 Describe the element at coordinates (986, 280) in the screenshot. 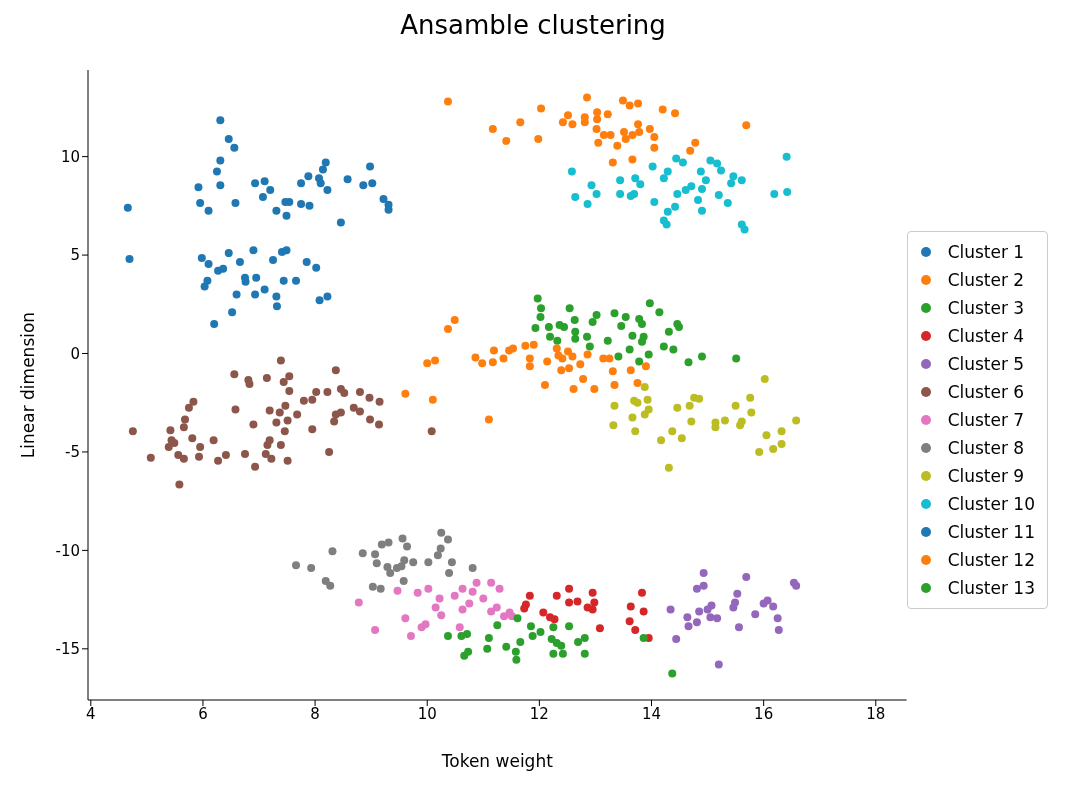

I see `legend-label: Cluster 2` at that location.